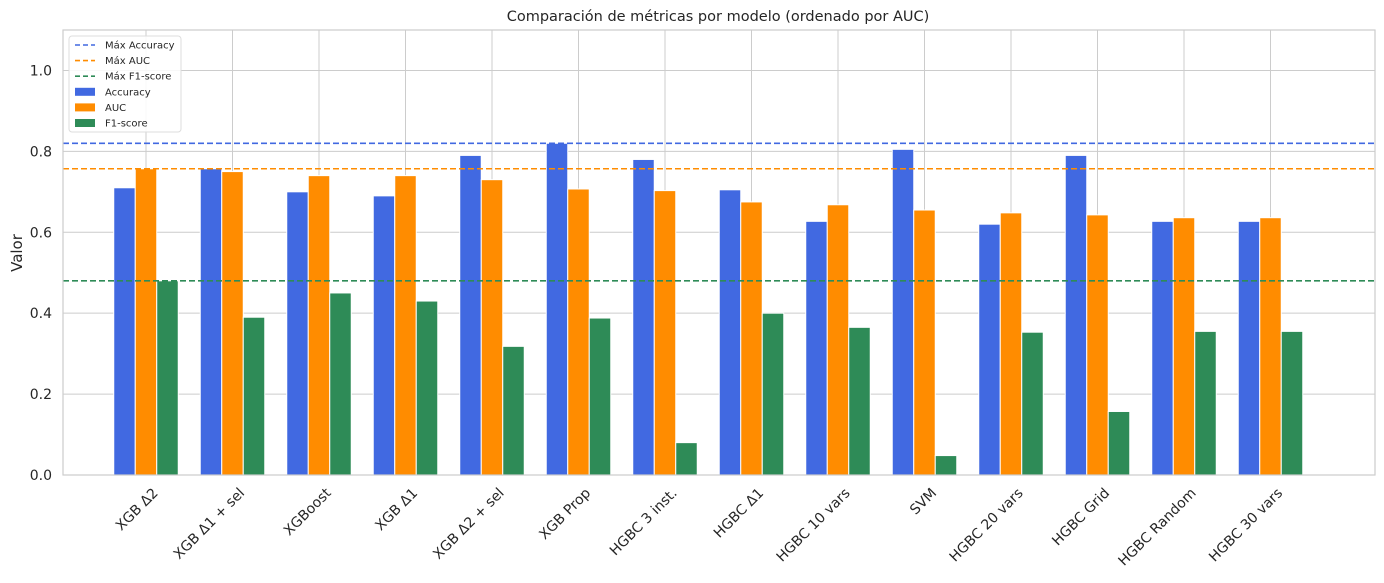 This screenshot has height=583, width=1384. Describe the element at coordinates (41, 71) in the screenshot. I see `y-tick-label: 1.0` at that location.